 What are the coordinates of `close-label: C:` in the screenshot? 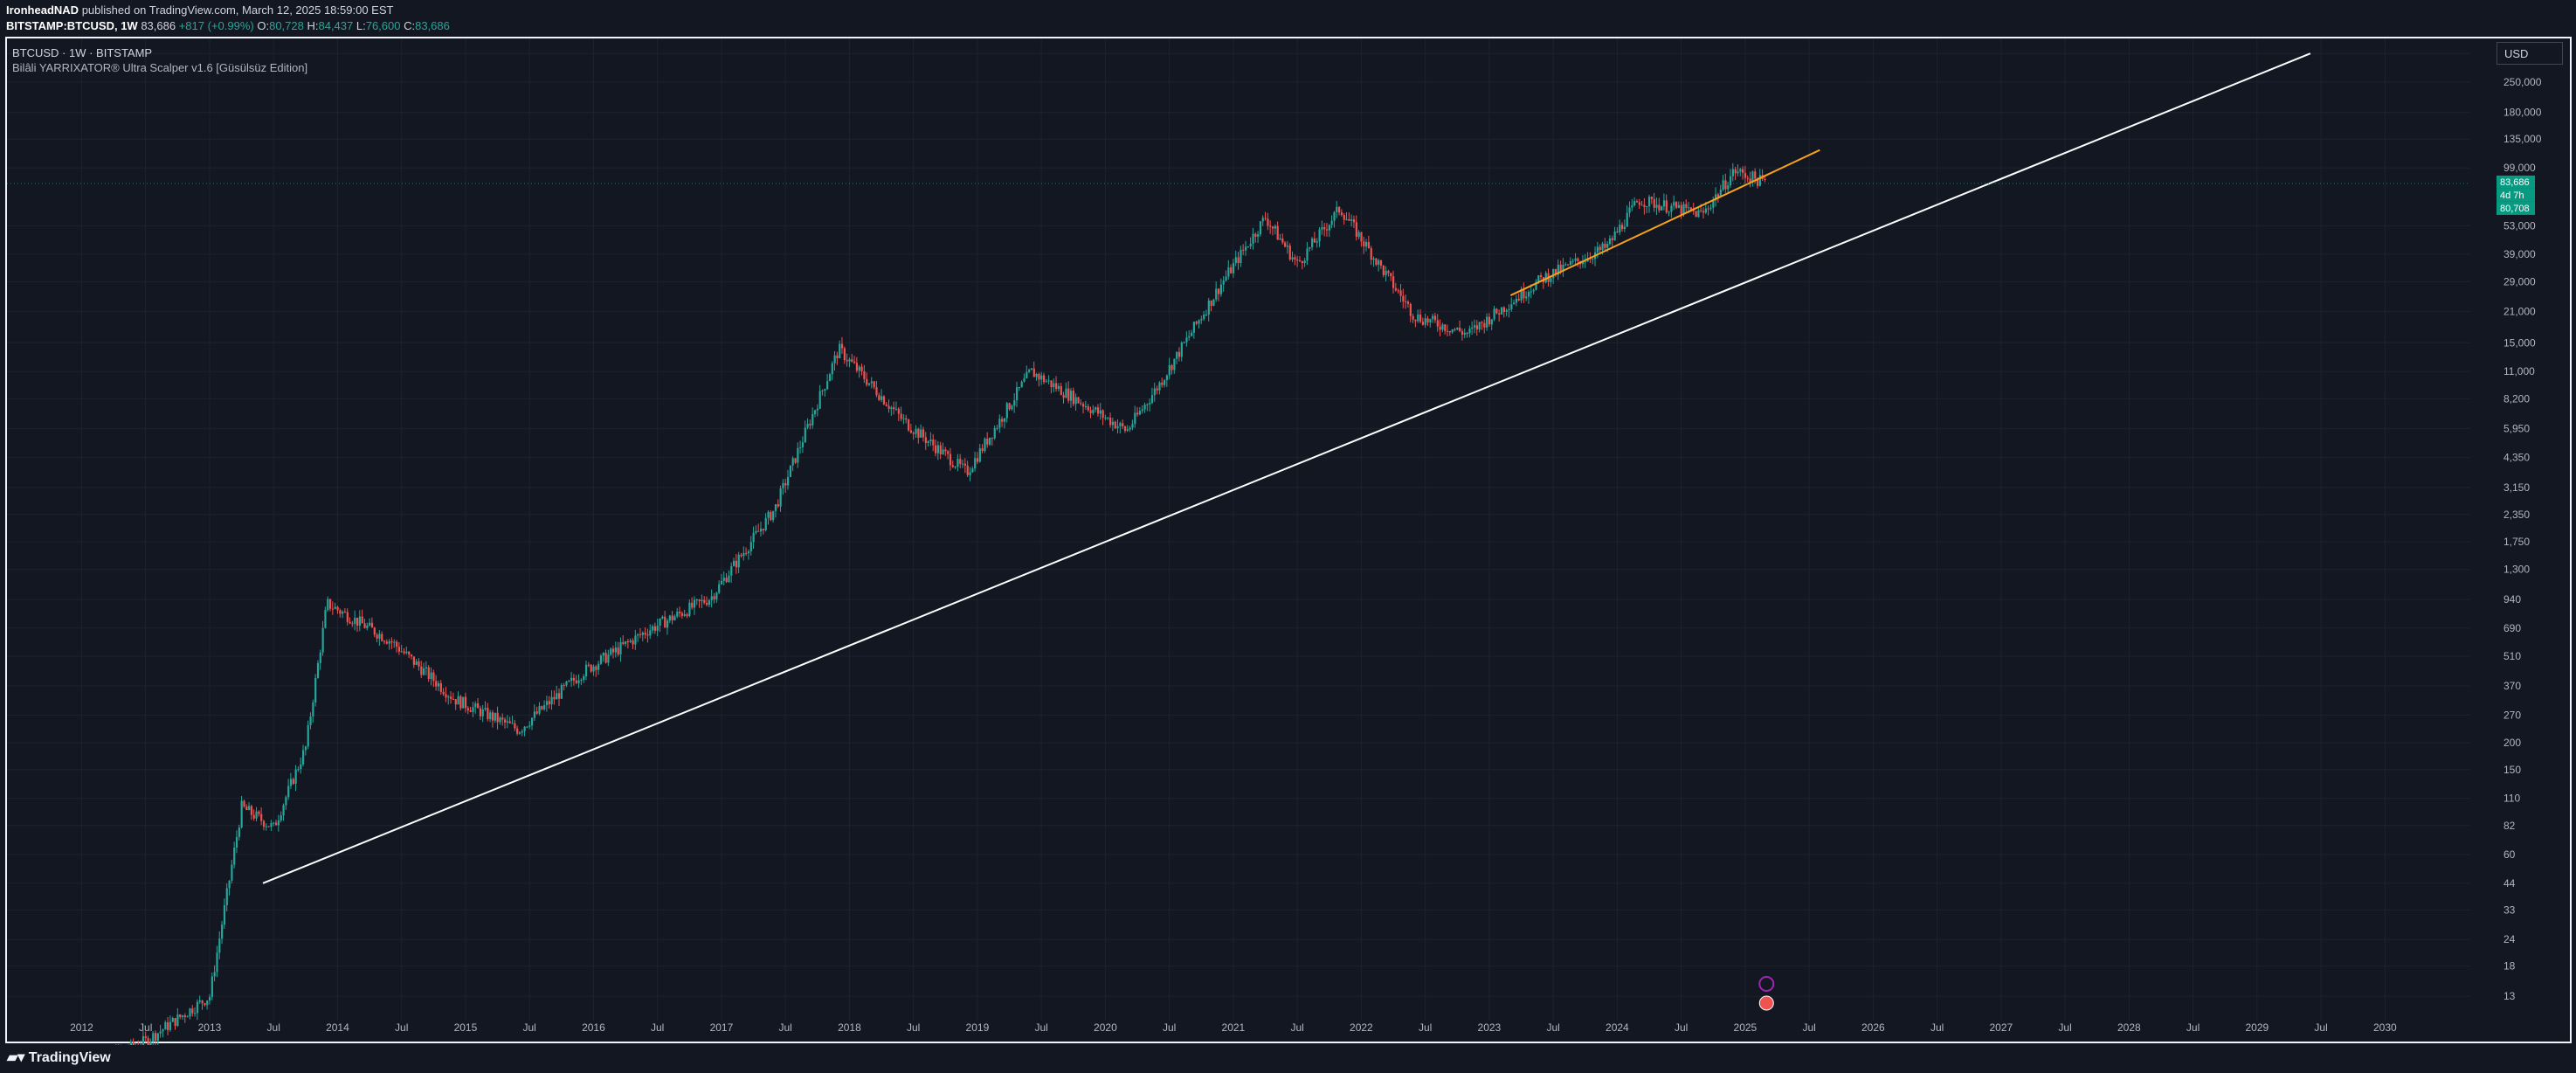 It's located at (410, 26).